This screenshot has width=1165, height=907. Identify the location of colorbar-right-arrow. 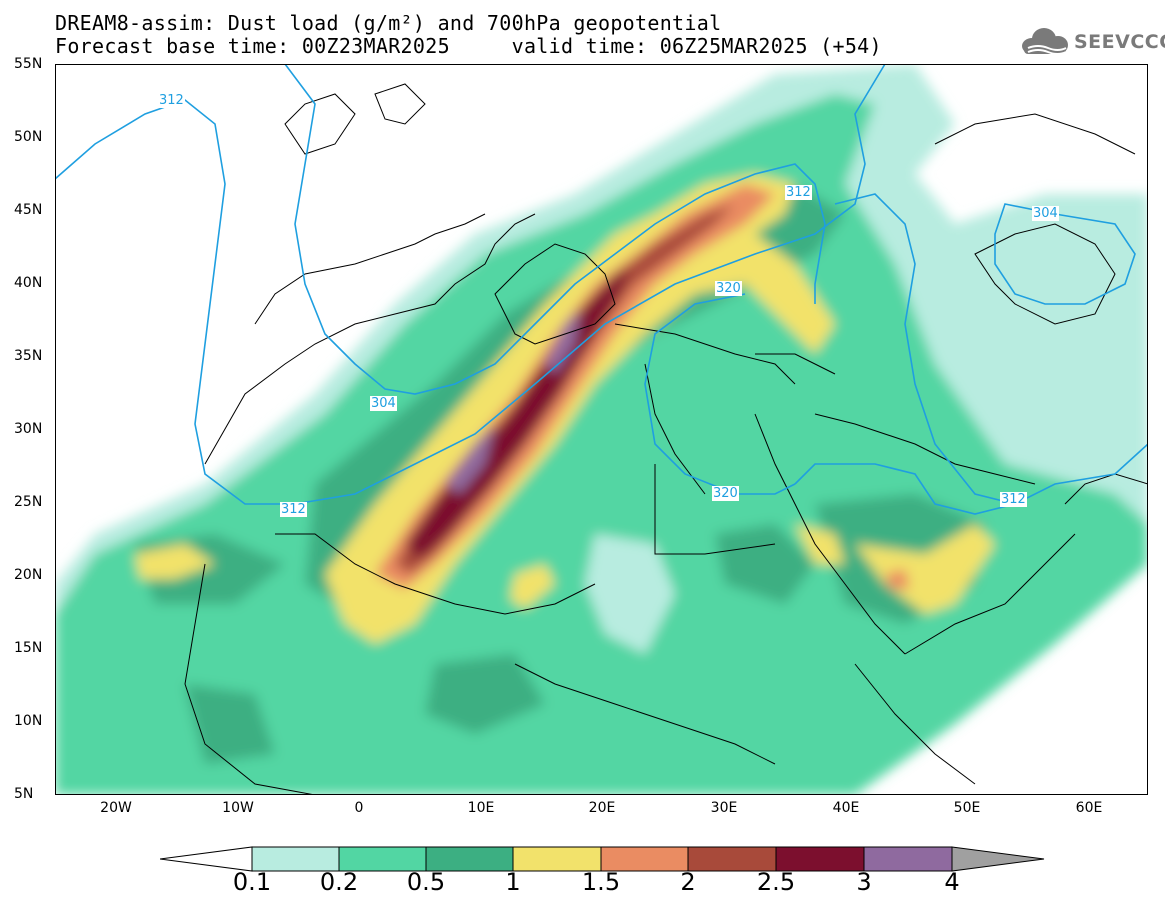
(998, 859).